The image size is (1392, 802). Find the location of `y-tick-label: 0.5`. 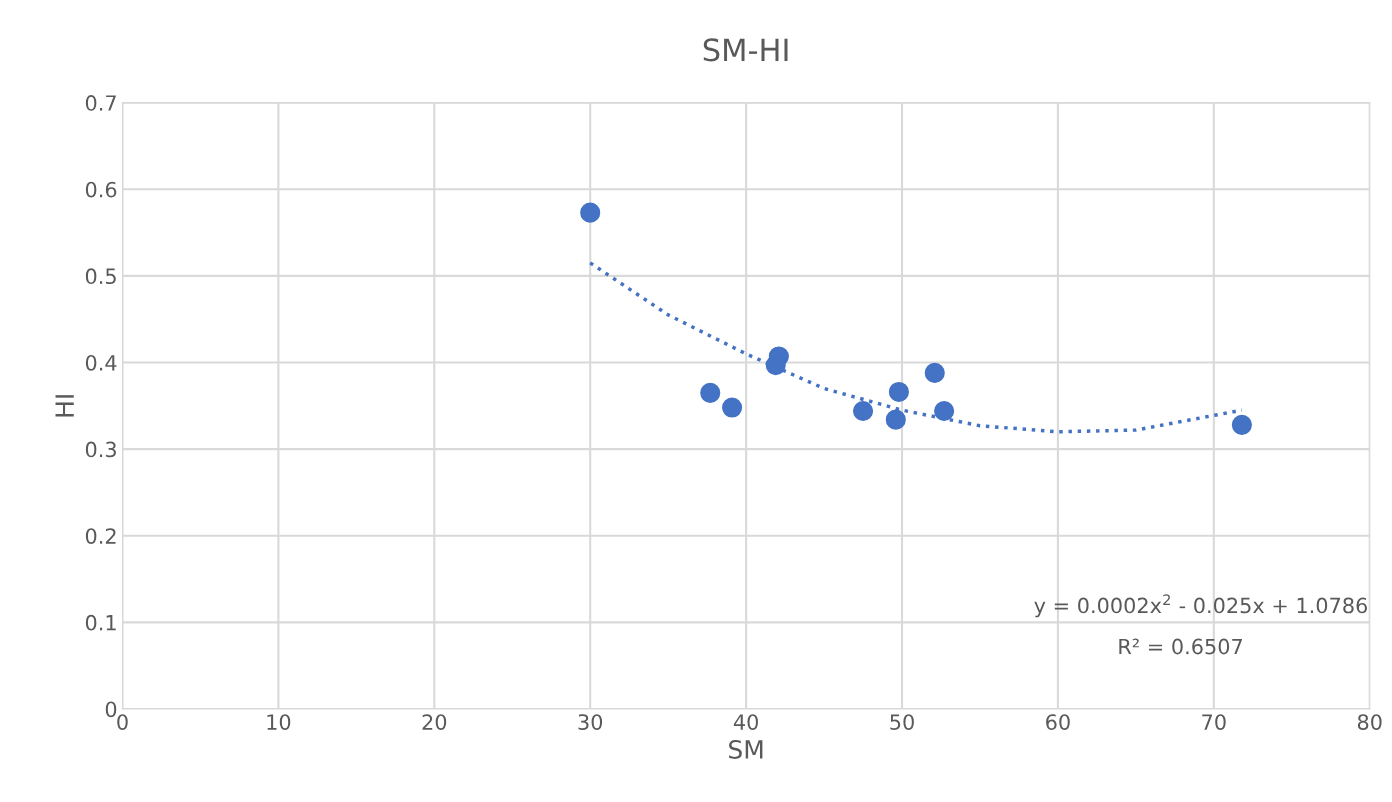

y-tick-label: 0.5 is located at coordinates (100, 276).